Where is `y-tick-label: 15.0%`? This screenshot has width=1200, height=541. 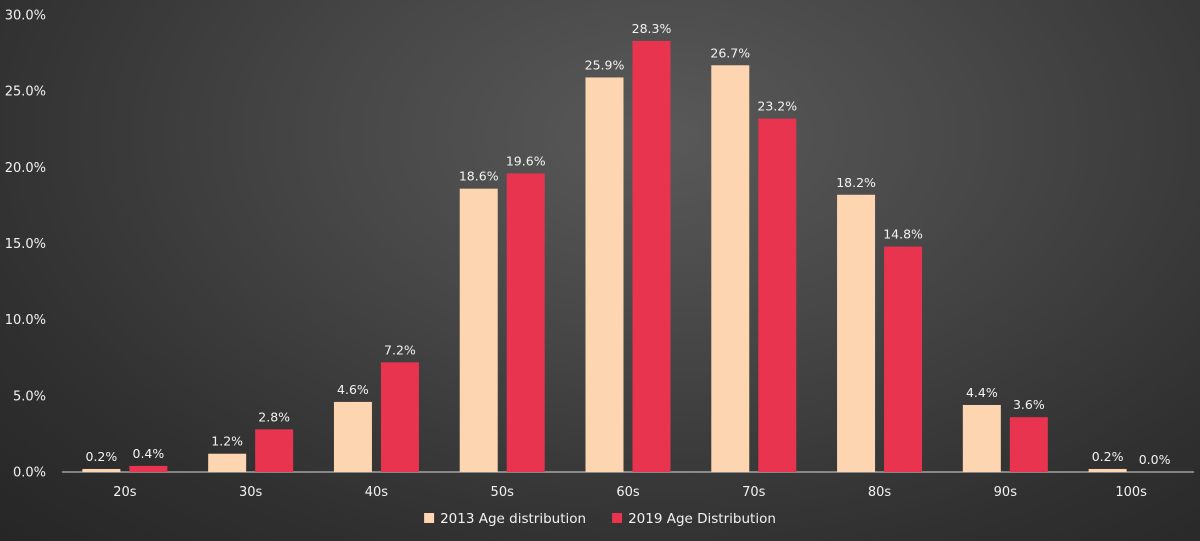 y-tick-label: 15.0% is located at coordinates (25, 244).